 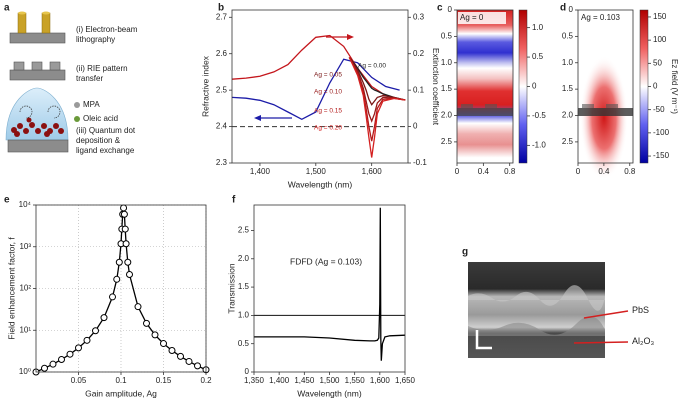 What do you see at coordinates (436, 87) in the screenshot?
I see `y2-axis-label: Extinction coefficient` at bounding box center [436, 87].